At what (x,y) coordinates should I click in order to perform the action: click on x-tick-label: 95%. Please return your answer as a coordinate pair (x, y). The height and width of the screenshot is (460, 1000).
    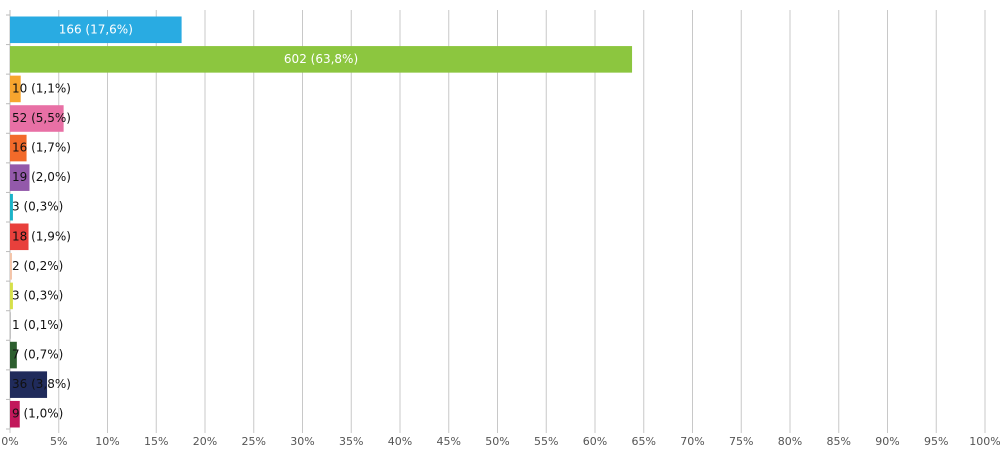
    Looking at the image, I should click on (936, 441).